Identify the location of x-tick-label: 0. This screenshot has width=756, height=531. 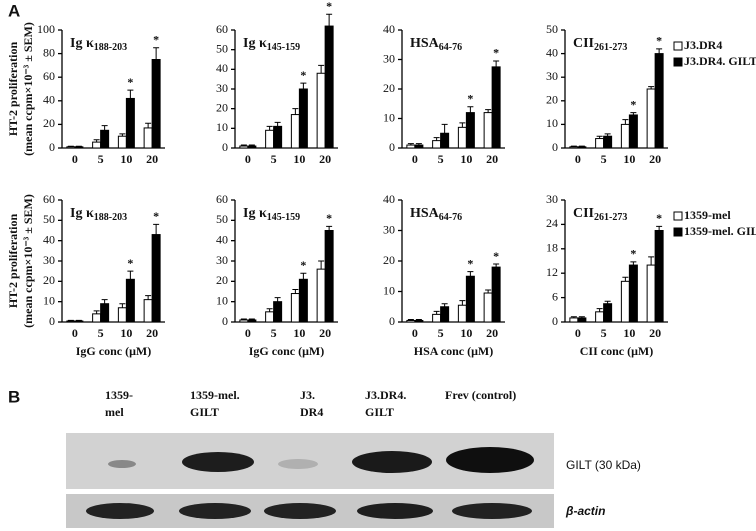
(248, 333).